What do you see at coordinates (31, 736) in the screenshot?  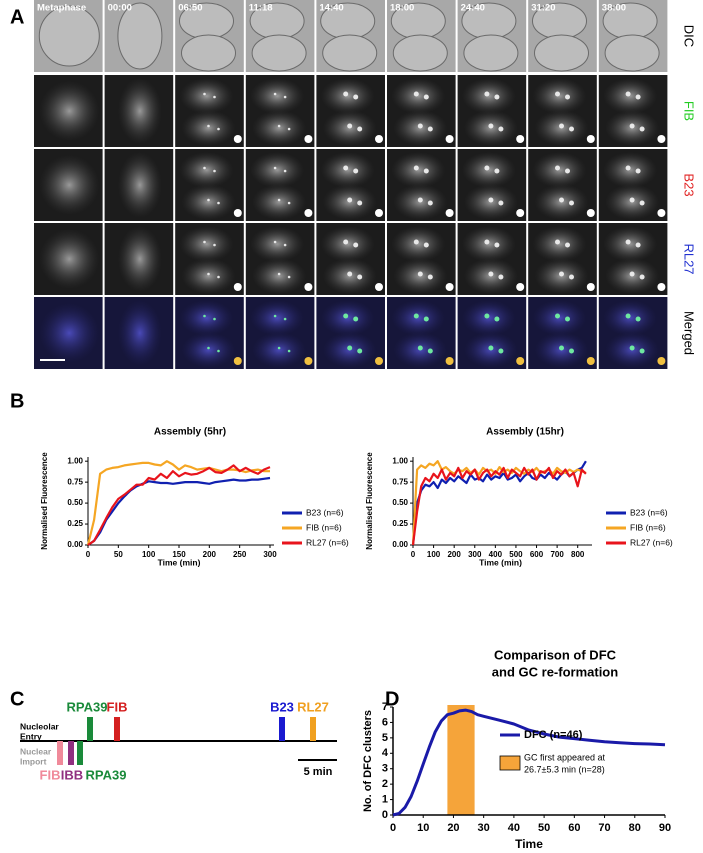 I see `row-label: Entry` at bounding box center [31, 736].